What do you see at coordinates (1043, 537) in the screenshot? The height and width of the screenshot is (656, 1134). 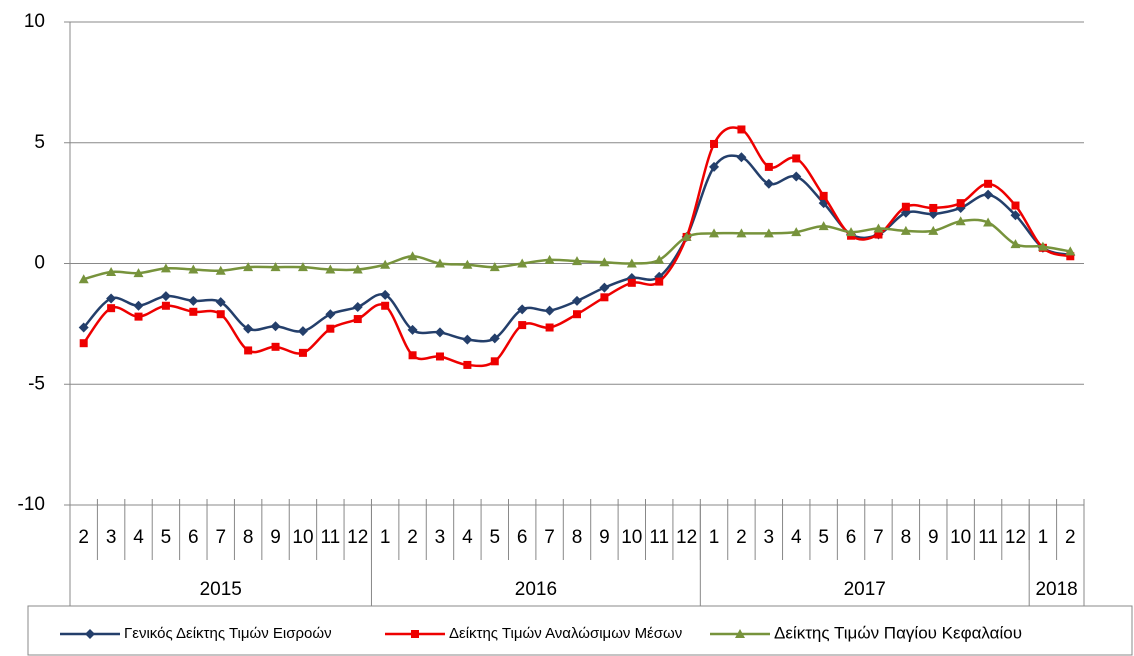 I see `x-tick-label: 1` at bounding box center [1043, 537].